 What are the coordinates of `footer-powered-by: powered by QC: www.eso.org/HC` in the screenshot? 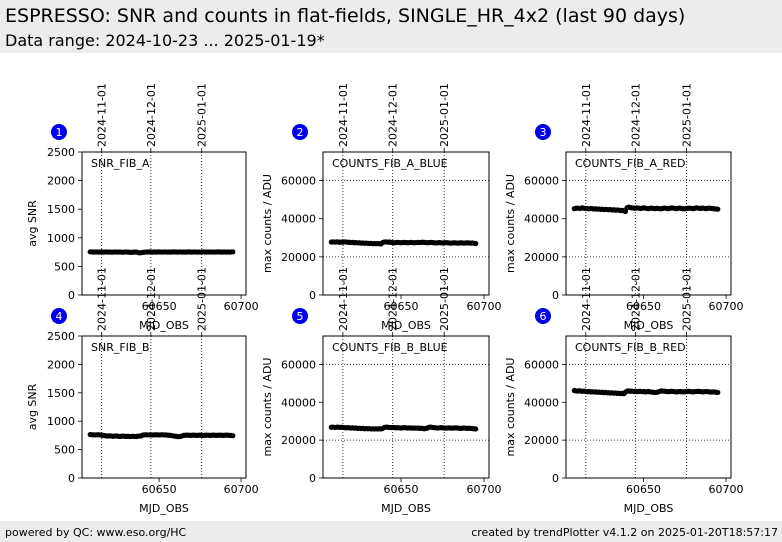 It's located at (96, 532).